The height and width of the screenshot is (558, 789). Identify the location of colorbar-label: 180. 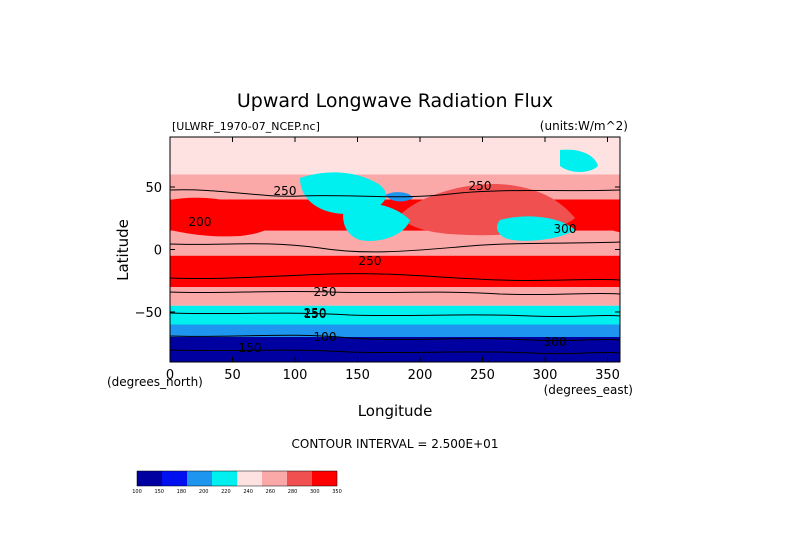
(182, 492).